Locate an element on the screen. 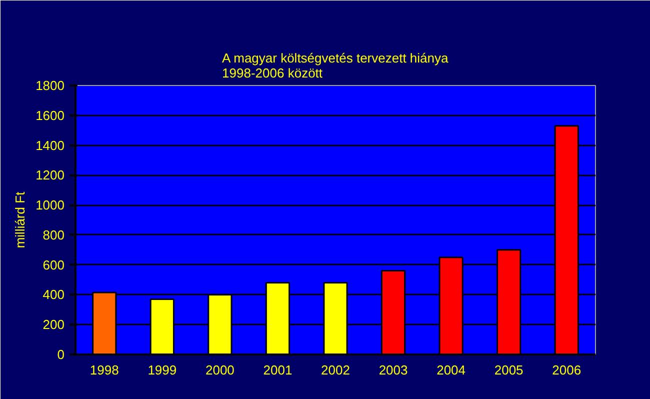  x-tick-label: 2005 is located at coordinates (509, 370).